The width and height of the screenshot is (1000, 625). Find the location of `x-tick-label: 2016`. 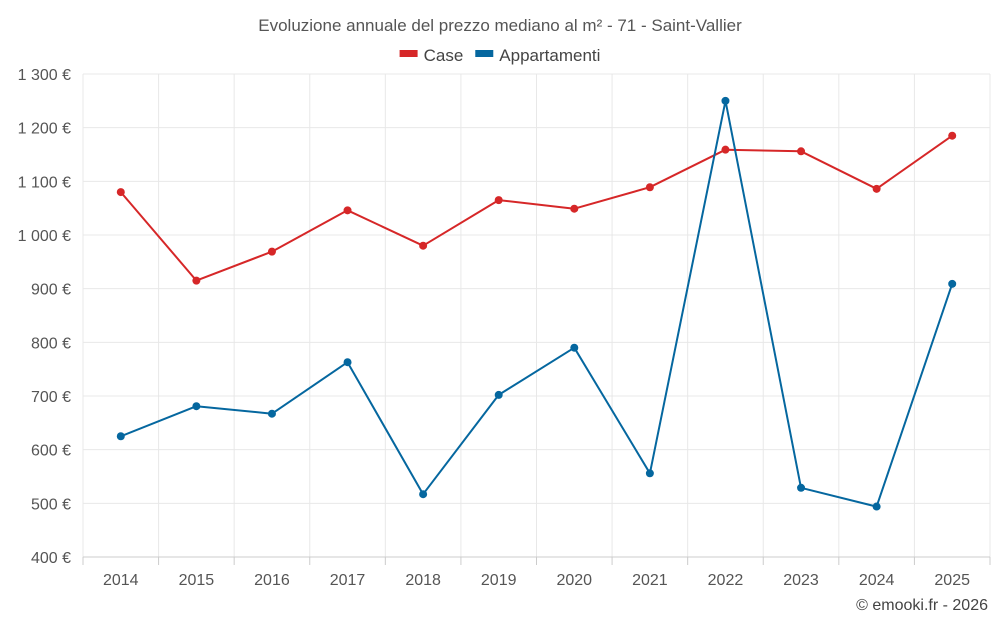

x-tick-label: 2016 is located at coordinates (272, 580).